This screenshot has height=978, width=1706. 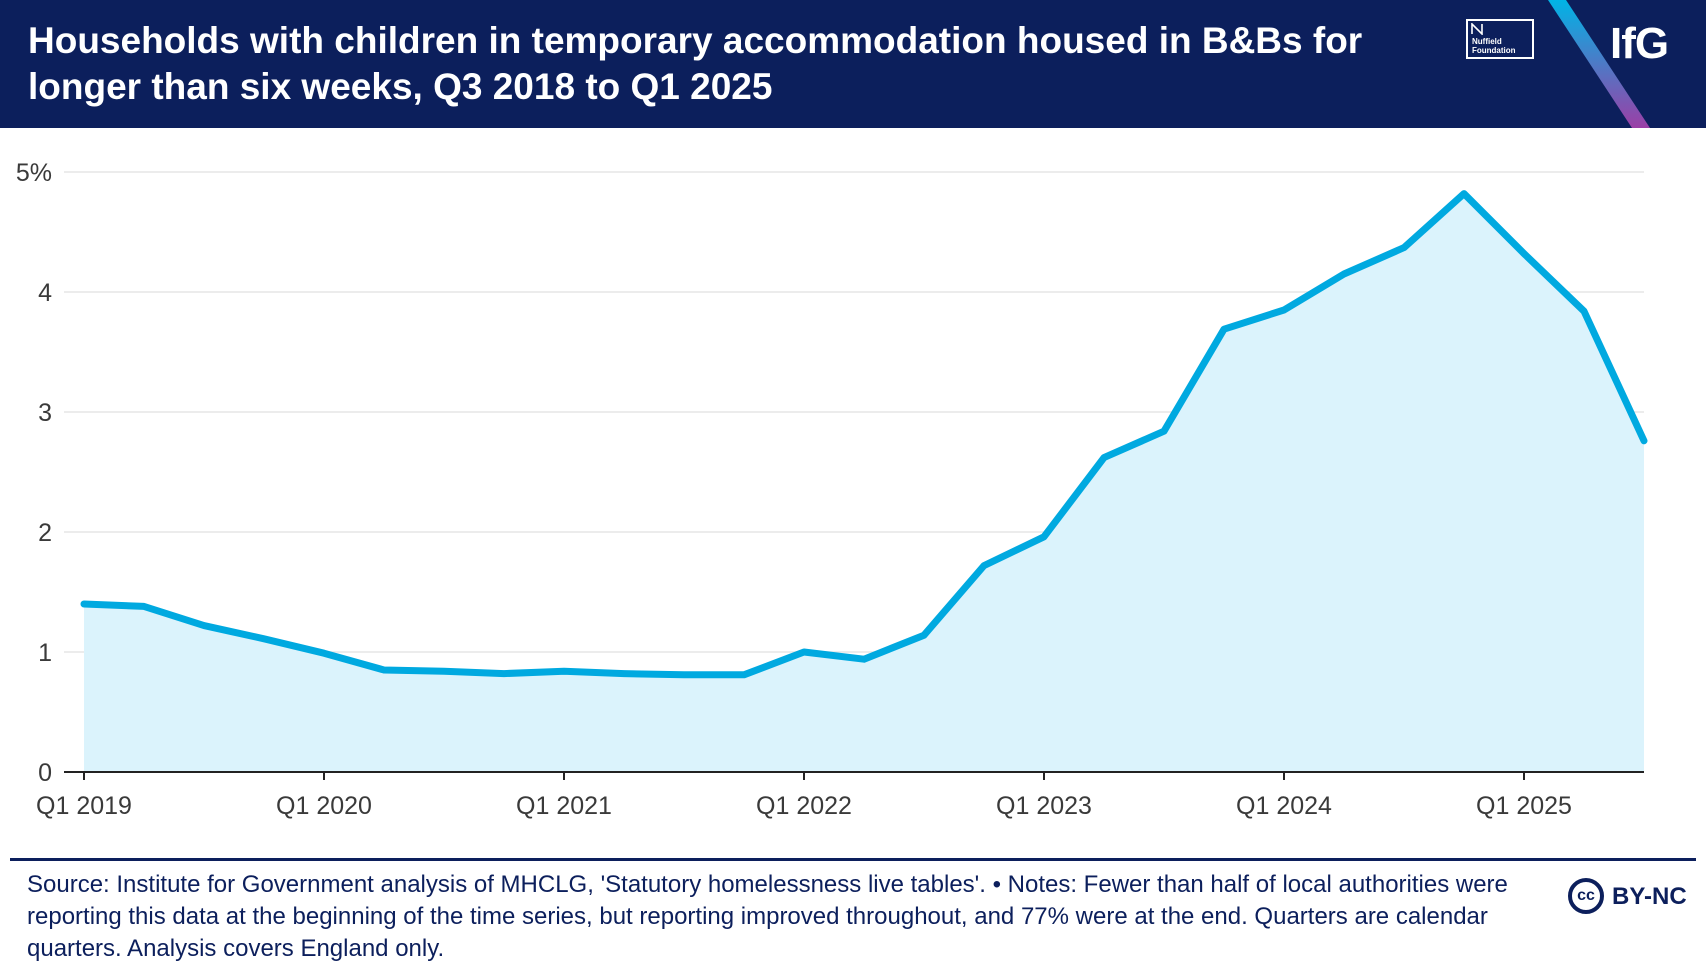 I want to click on x-tick-label: Q1 2019, so click(x=84, y=806).